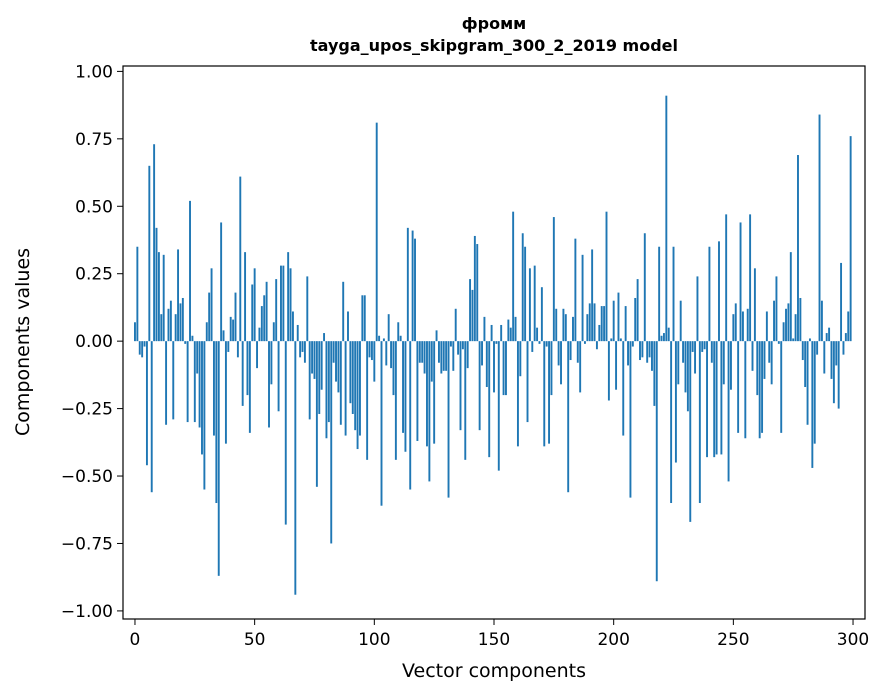 The image size is (880, 696). Describe the element at coordinates (255, 640) in the screenshot. I see `x-tick-label: 50` at that location.